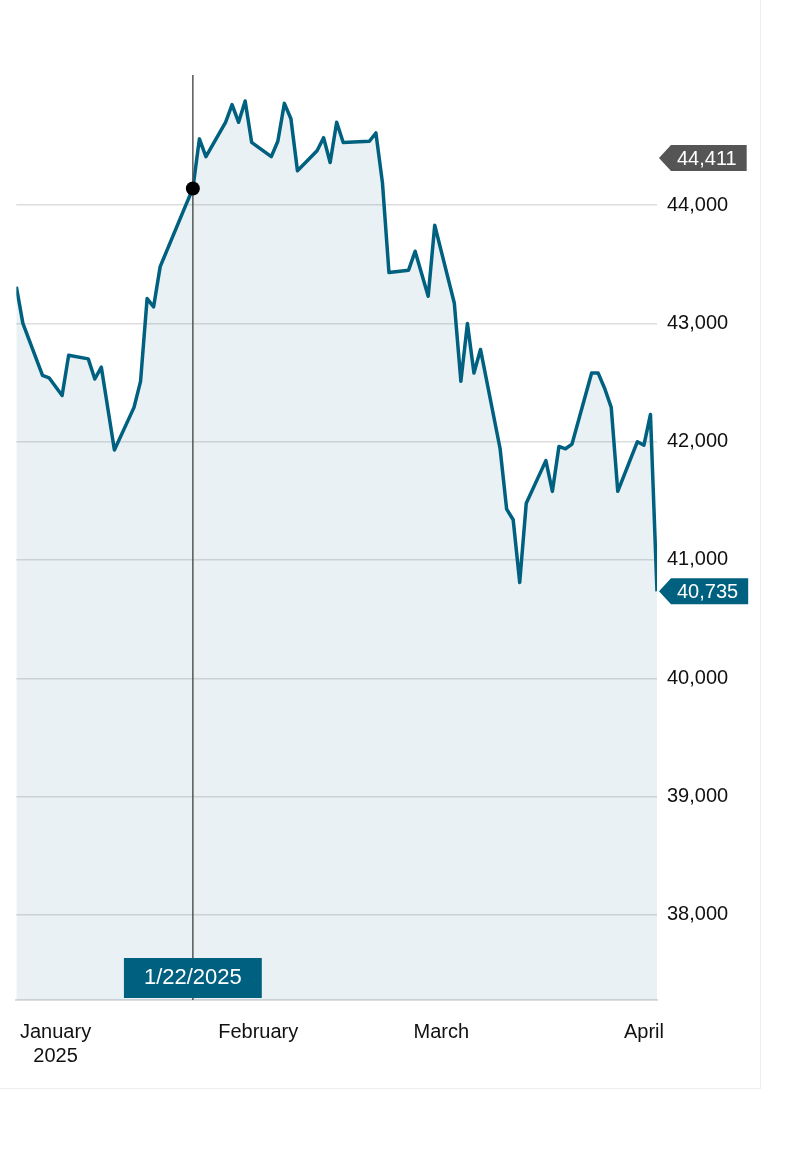  What do you see at coordinates (698, 676) in the screenshot?
I see `y-tick-label: 40,000` at bounding box center [698, 676].